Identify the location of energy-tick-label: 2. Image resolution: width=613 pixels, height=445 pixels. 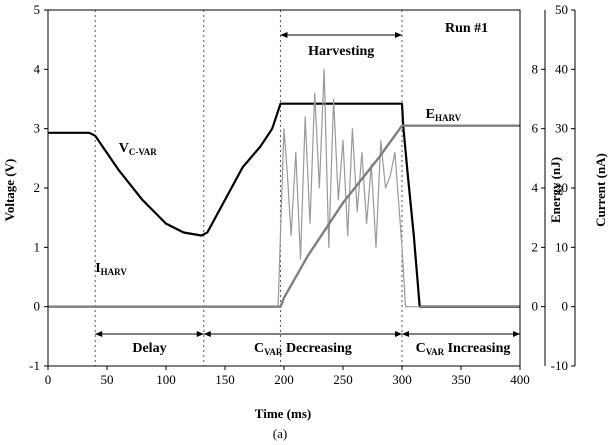
(535, 246).